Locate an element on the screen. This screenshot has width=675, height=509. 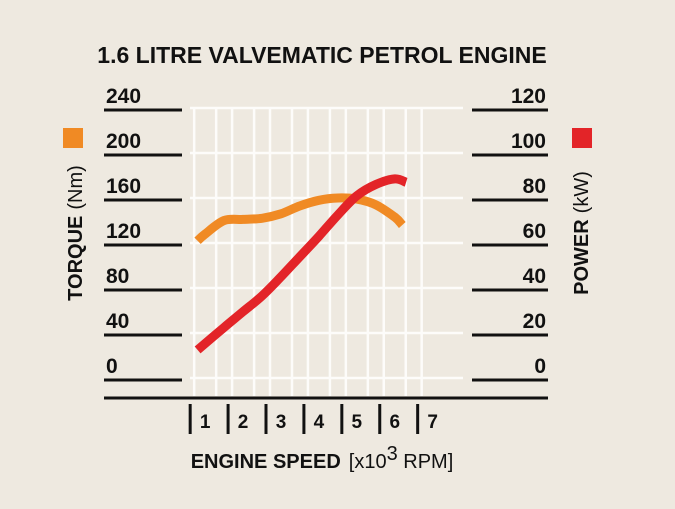
x-tick-label-2: 3 is located at coordinates (281, 422).